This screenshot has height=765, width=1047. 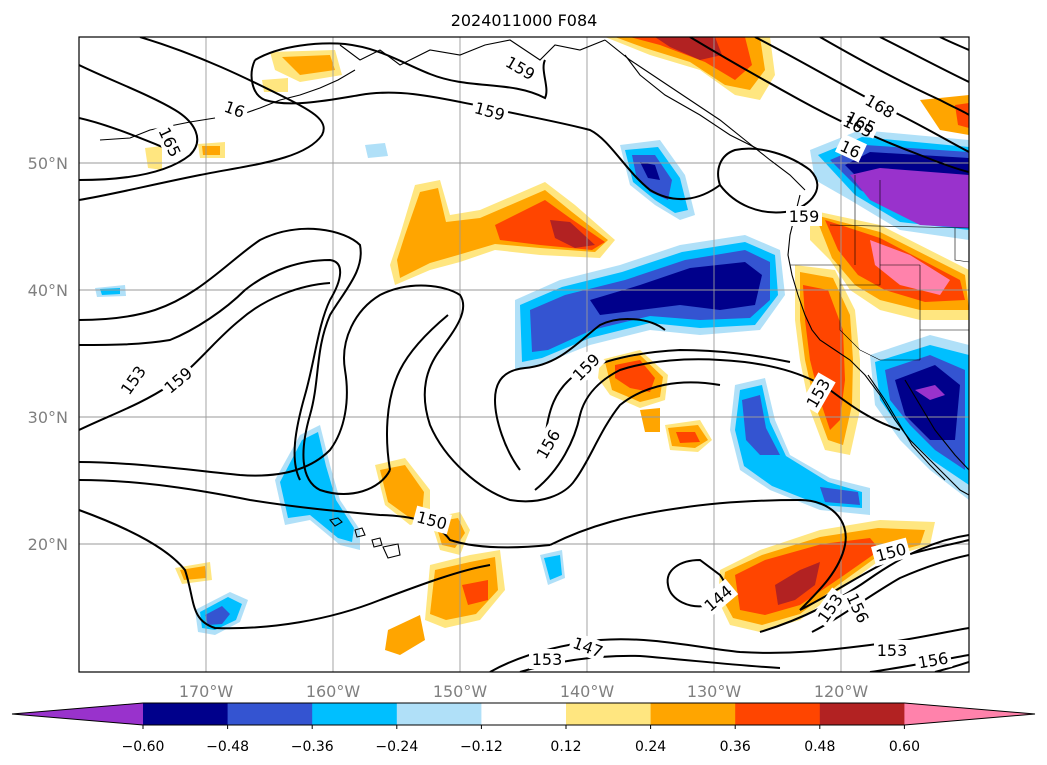 What do you see at coordinates (690, 68) in the screenshot?
I see `anomaly-region-gulf-alaska-positive` at bounding box center [690, 68].